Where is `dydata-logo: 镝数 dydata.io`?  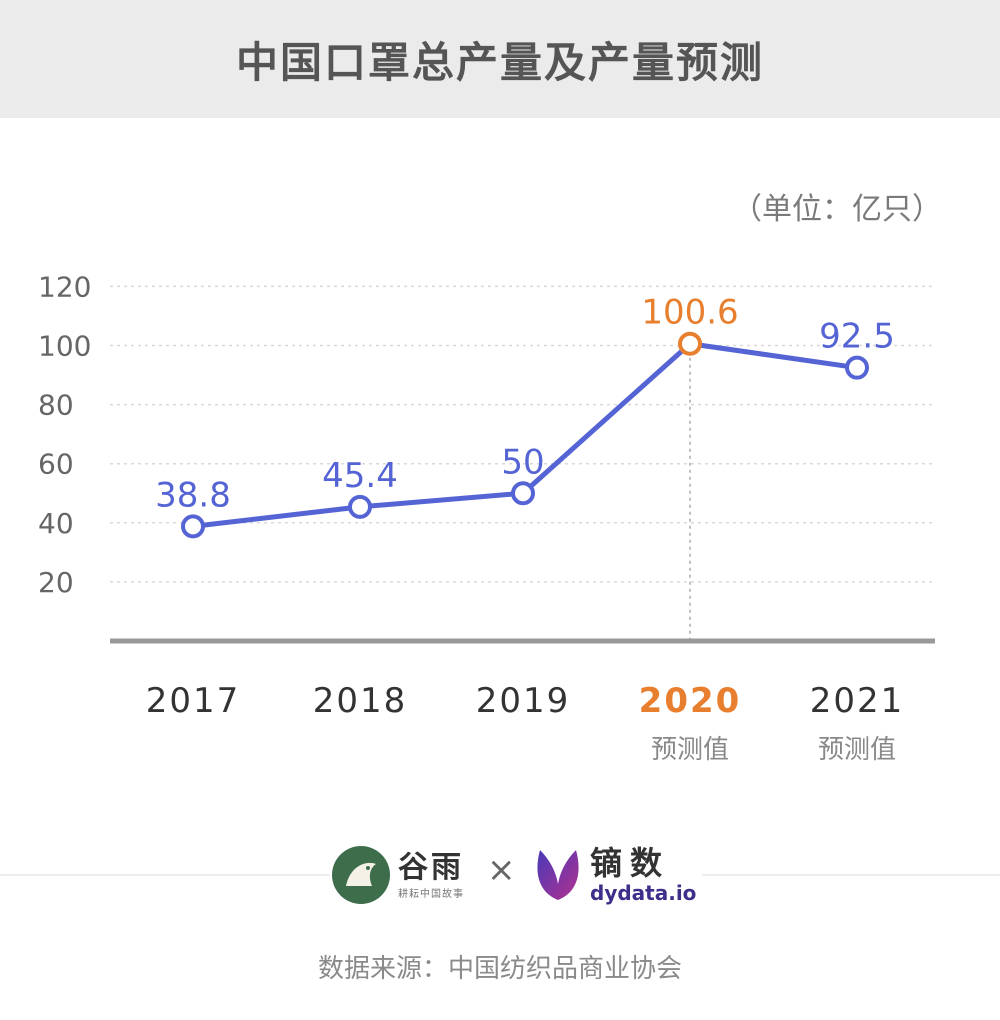
dydata-logo: 镝数 dydata.io is located at coordinates (617, 875).